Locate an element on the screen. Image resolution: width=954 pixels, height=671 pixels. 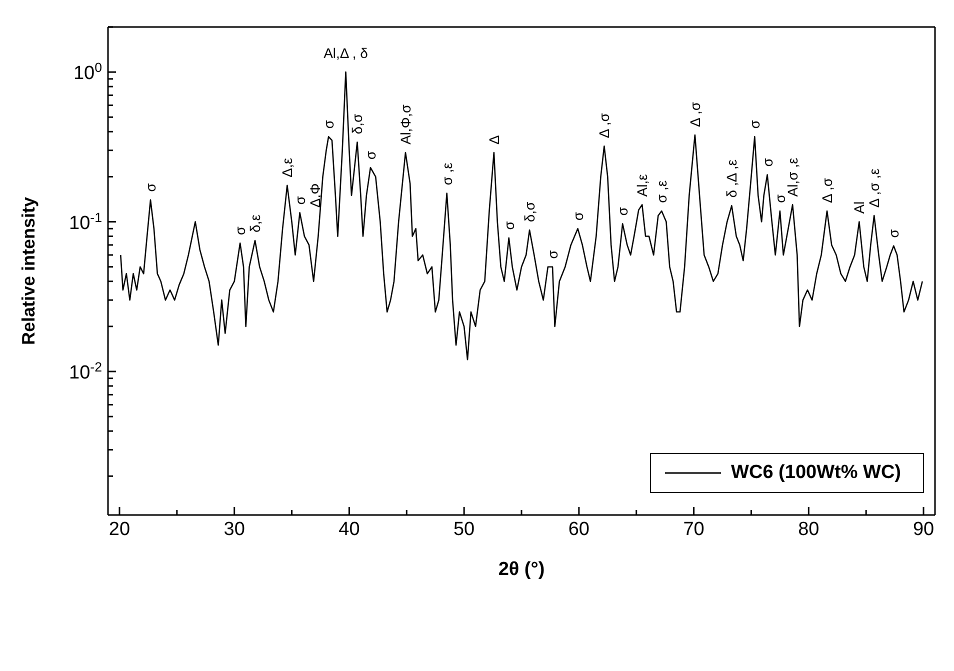
x-tick-label: 50 is located at coordinates (464, 529).